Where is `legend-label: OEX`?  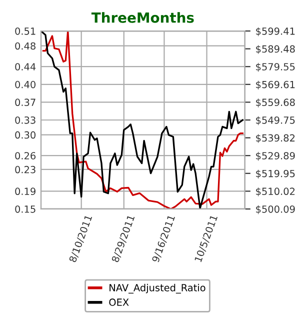
legend-label: OEX is located at coordinates (119, 302).